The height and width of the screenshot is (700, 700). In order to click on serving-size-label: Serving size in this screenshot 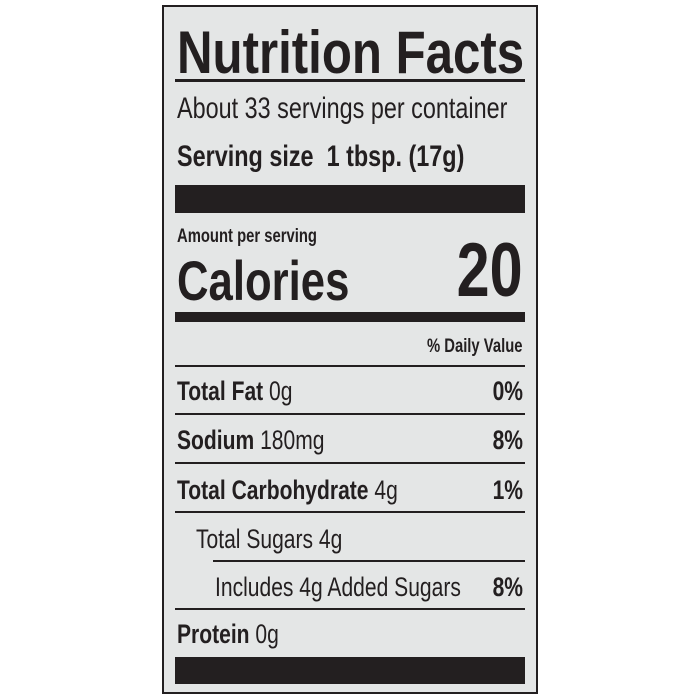, I will do `click(245, 156)`.